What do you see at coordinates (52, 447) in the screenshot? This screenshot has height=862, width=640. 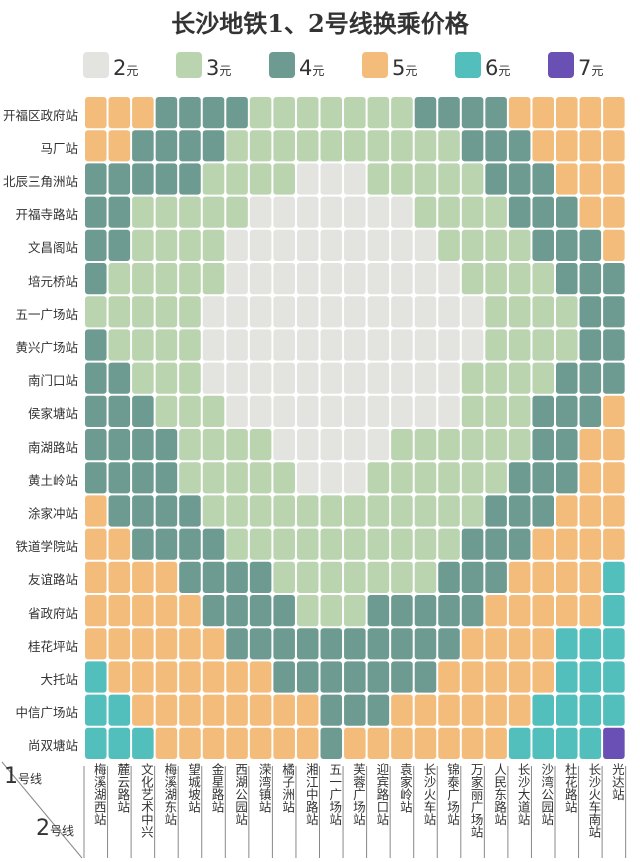 I see `row-label: 南湖路站` at bounding box center [52, 447].